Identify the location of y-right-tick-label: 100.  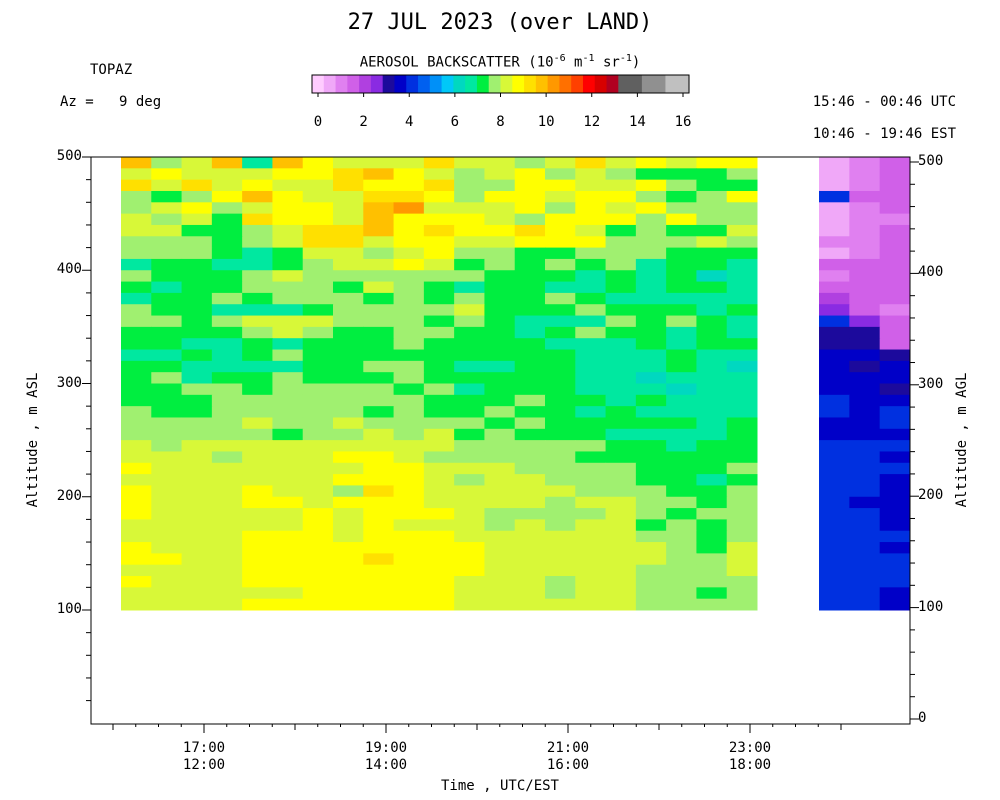
(931, 606).